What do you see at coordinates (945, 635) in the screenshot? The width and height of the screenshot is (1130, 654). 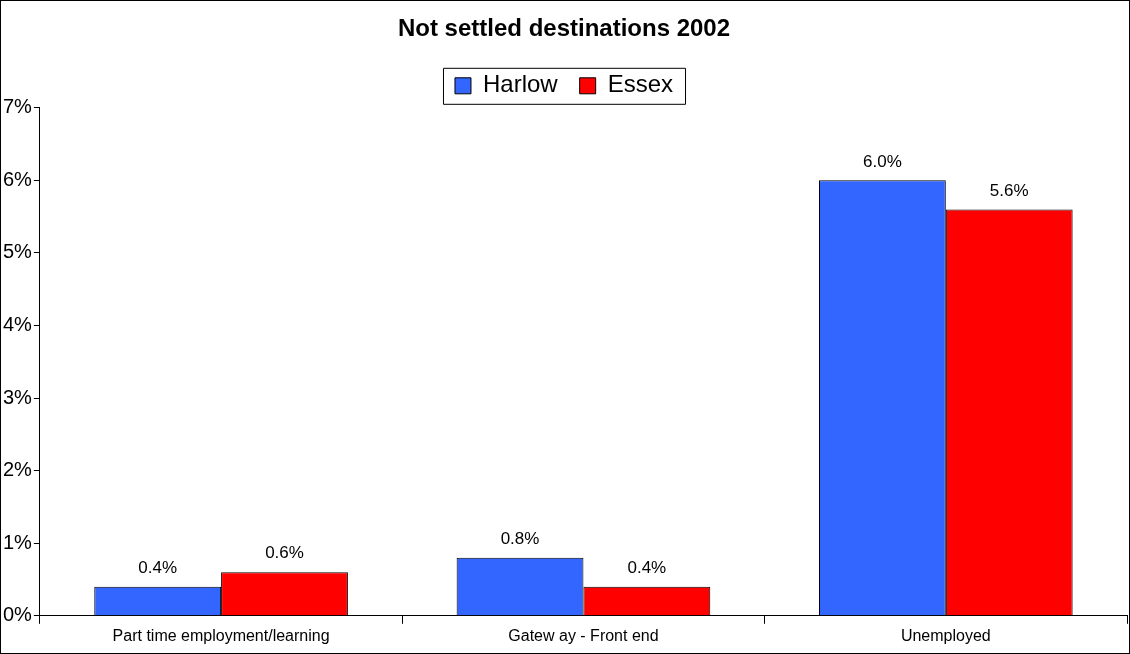 I see `x-tick-label: Unemployed` at bounding box center [945, 635].